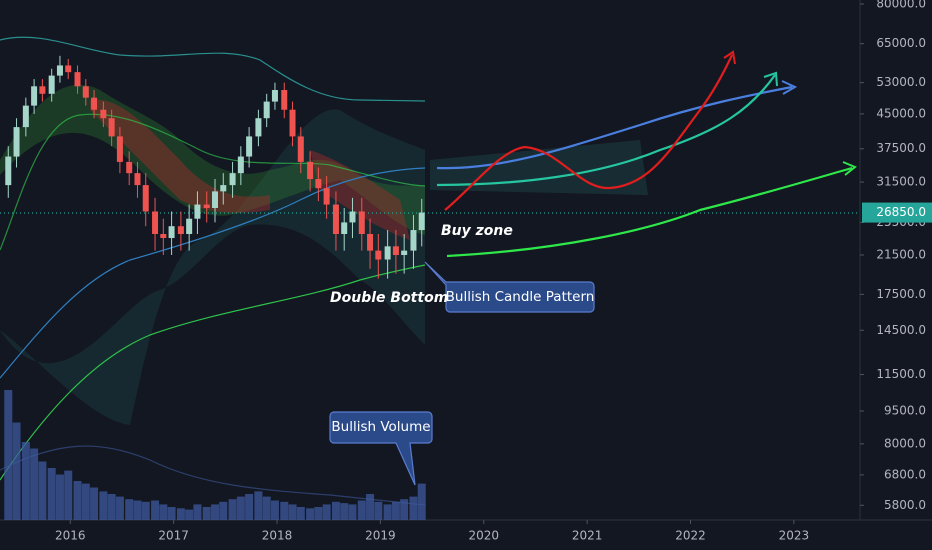  I want to click on annotation: Double Bottom, so click(389, 298).